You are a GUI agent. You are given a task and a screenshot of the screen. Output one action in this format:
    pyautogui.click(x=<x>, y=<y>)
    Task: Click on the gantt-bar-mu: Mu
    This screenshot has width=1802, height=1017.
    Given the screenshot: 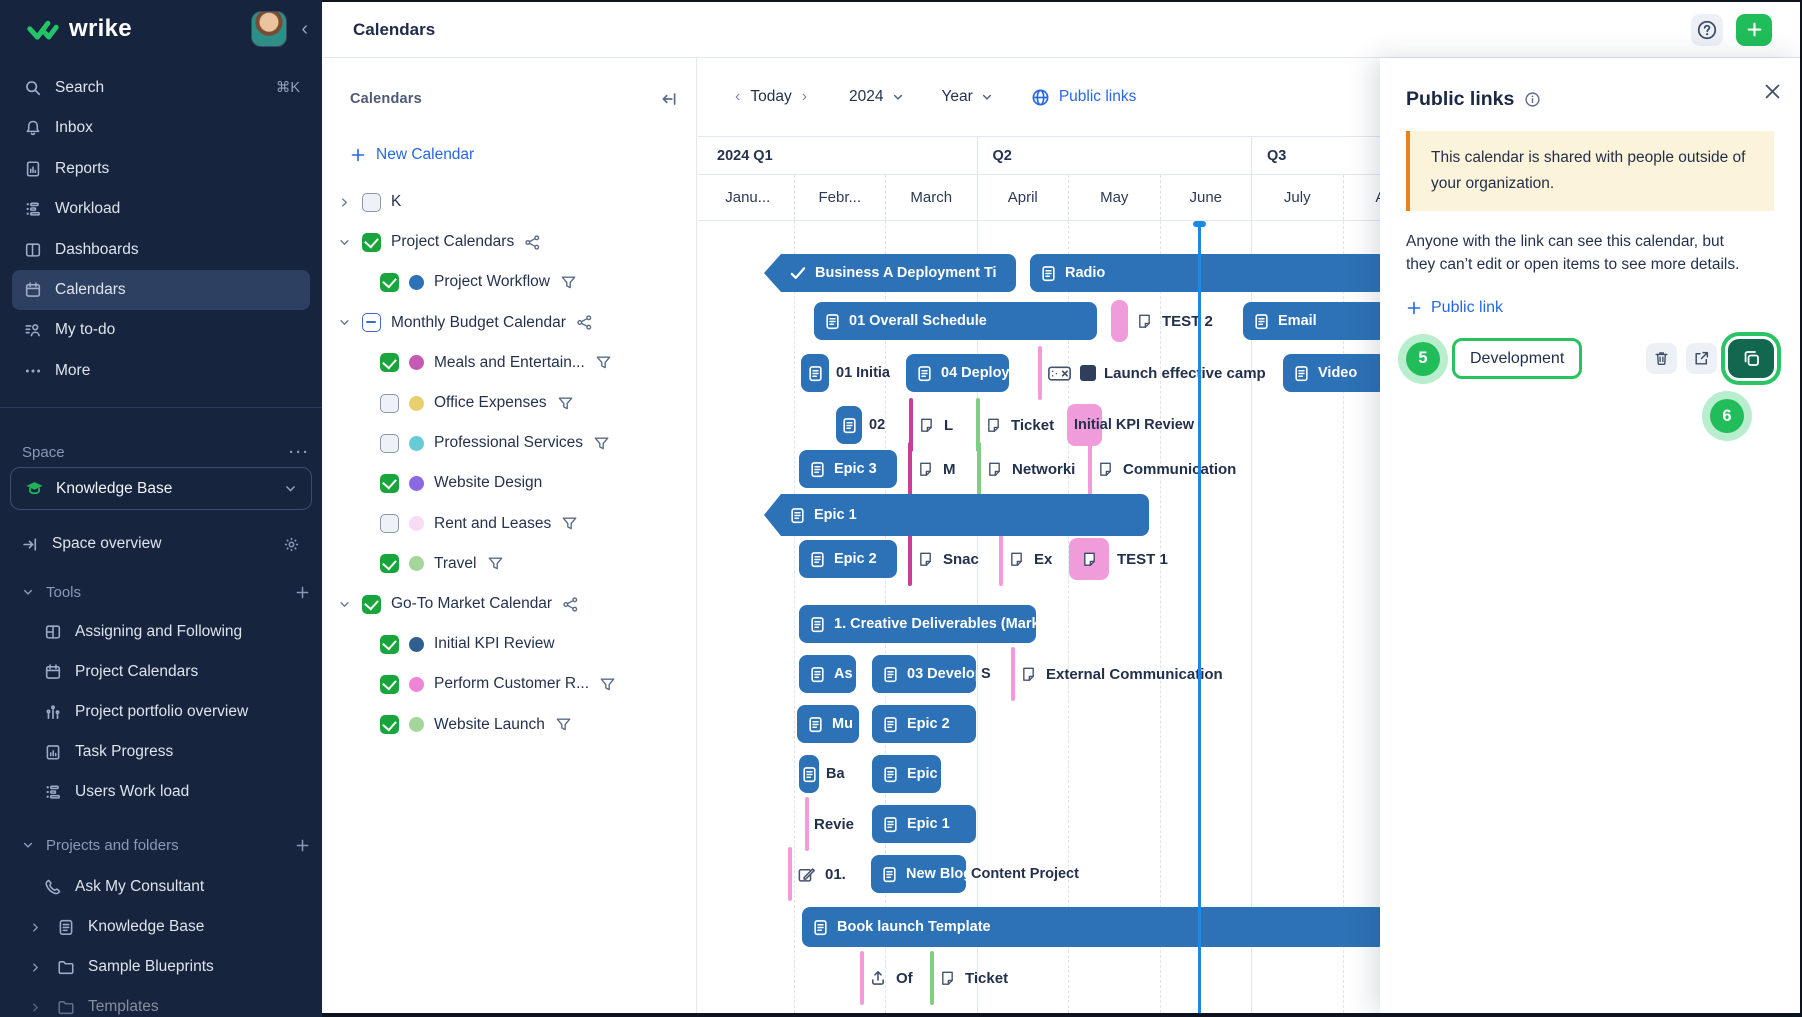 What is the action you would take?
    pyautogui.click(x=828, y=724)
    